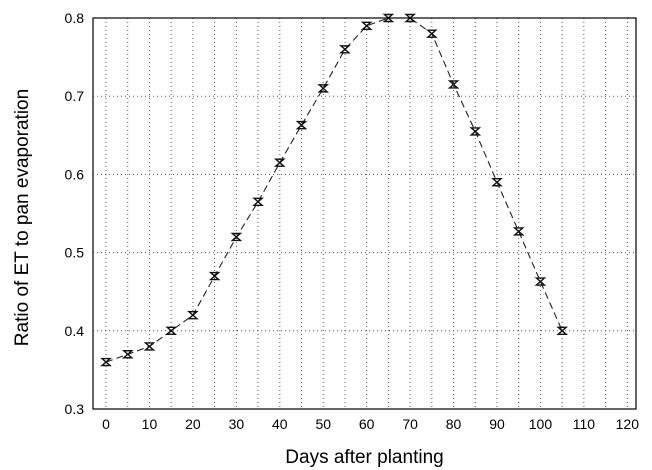 Image resolution: width=652 pixels, height=470 pixels. What do you see at coordinates (237, 424) in the screenshot?
I see `x-tick-label: 30` at bounding box center [237, 424].